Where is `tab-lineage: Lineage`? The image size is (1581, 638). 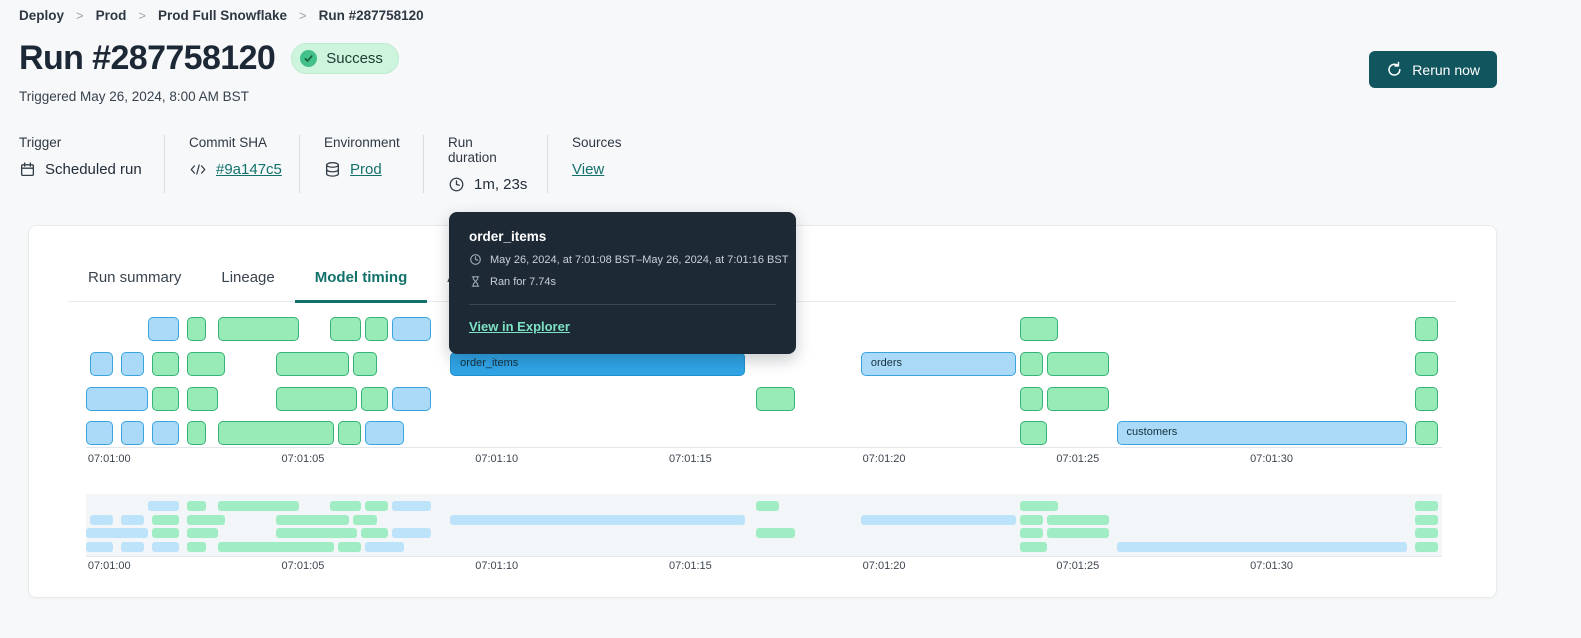
tab-lineage: Lineage is located at coordinates (248, 277).